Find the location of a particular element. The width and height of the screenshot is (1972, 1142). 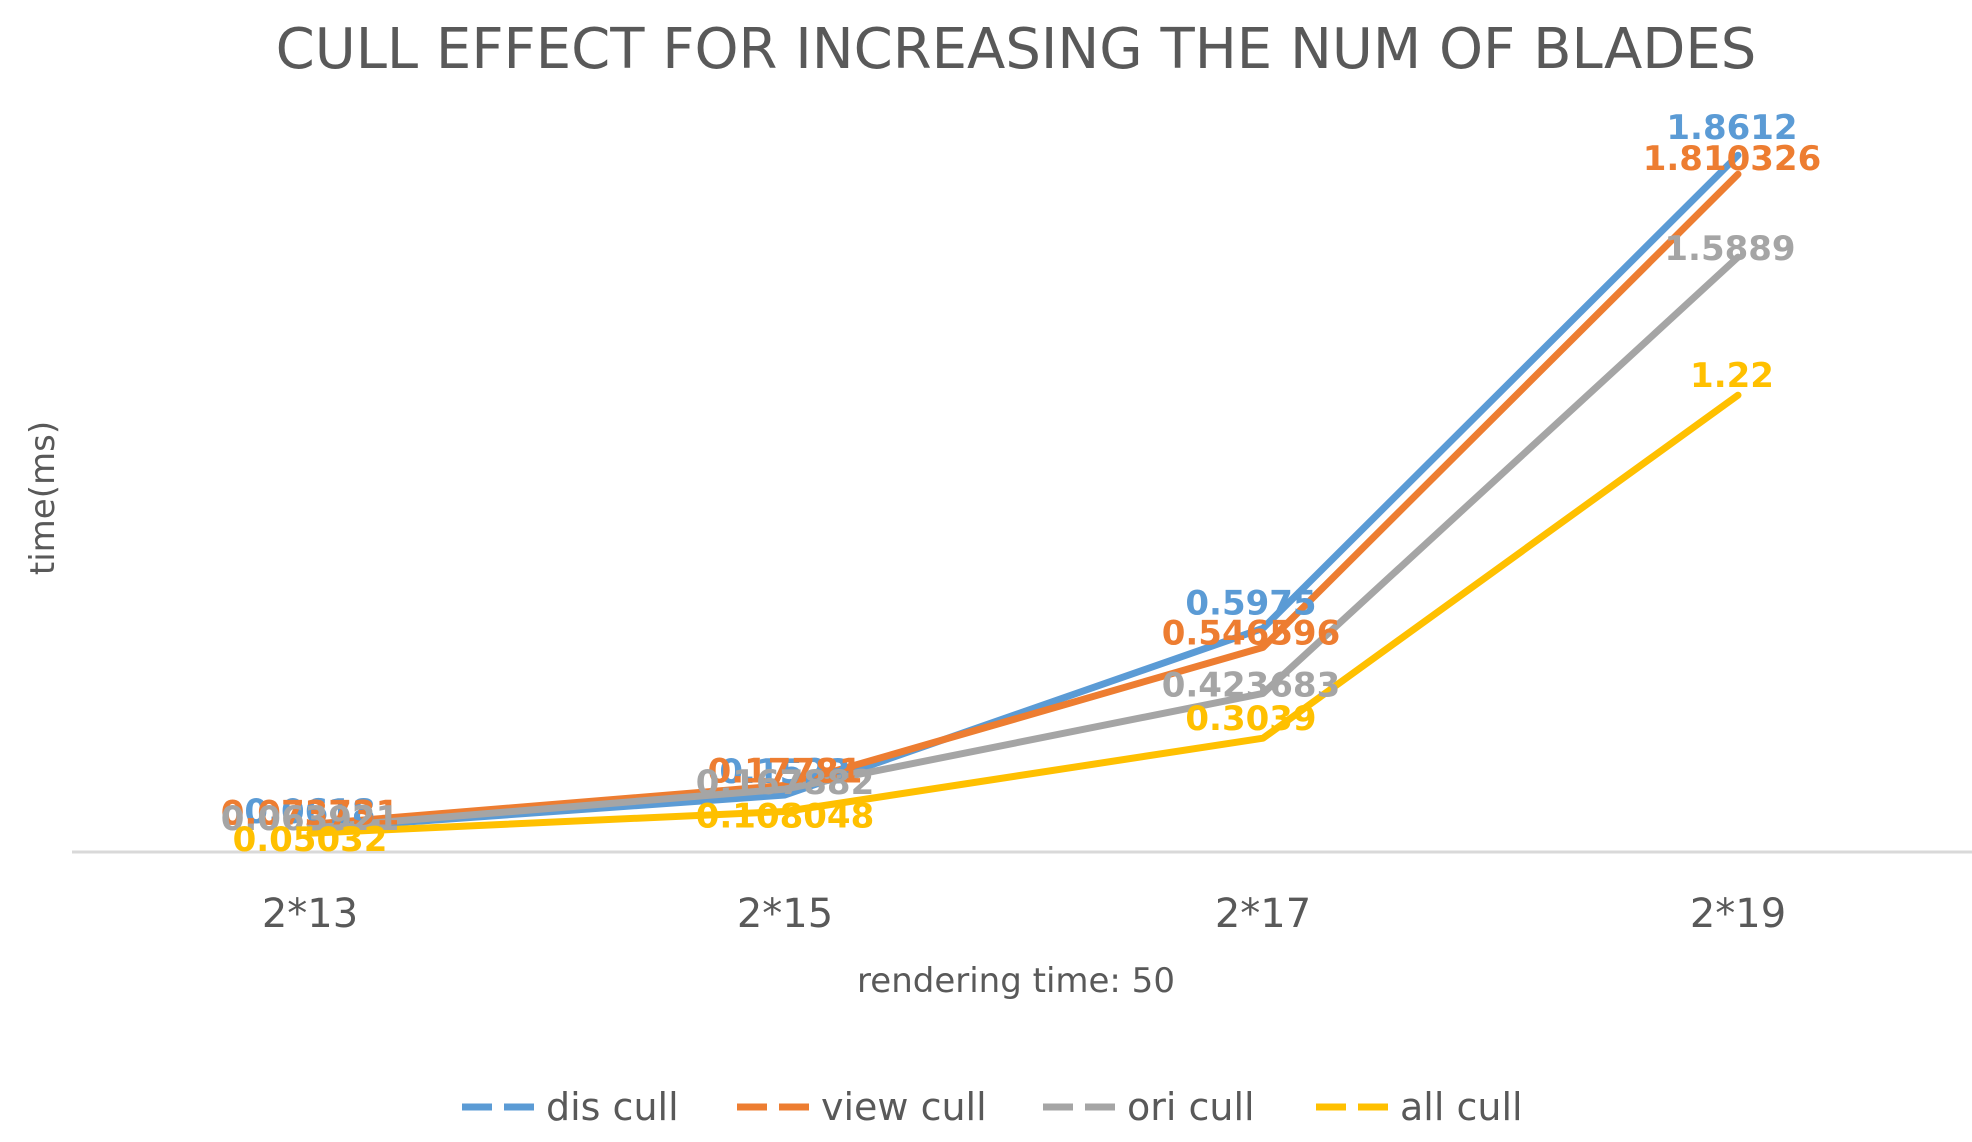

data-label: 1.8612 is located at coordinates (1731, 128).